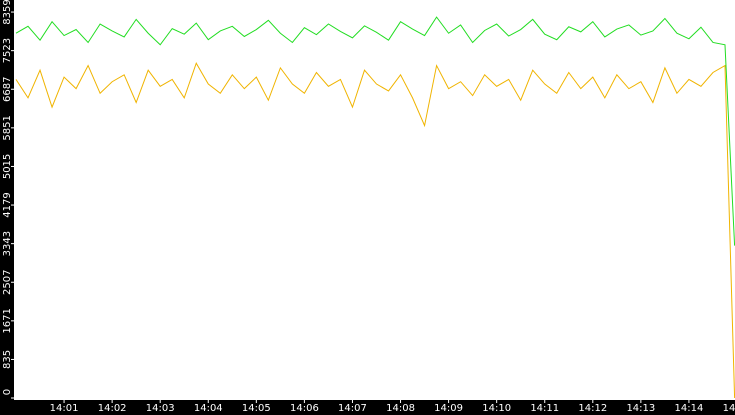 Image resolution: width=735 pixels, height=415 pixels. Describe the element at coordinates (7, 127) in the screenshot. I see `y-tick-label: 5851` at that location.